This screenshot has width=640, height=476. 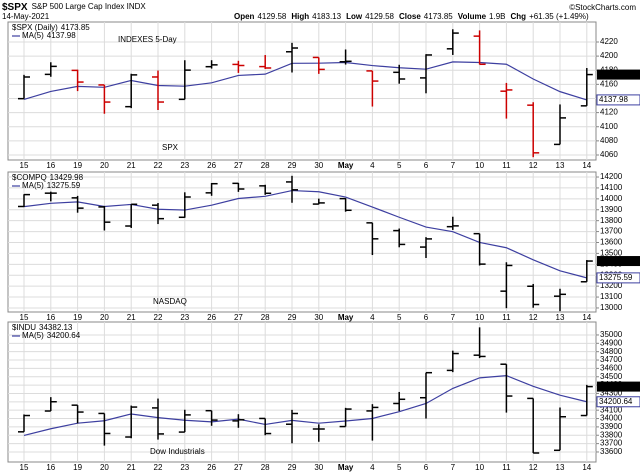 What do you see at coordinates (611, 376) in the screenshot?
I see `y-tick-label: 34500` at bounding box center [611, 376].